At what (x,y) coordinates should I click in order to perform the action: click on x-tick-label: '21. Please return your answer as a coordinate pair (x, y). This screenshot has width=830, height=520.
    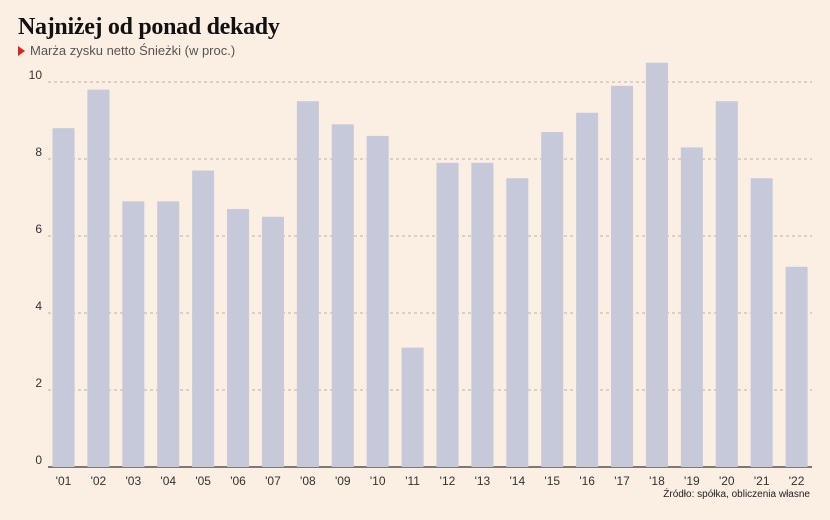
    Looking at the image, I should click on (762, 481).